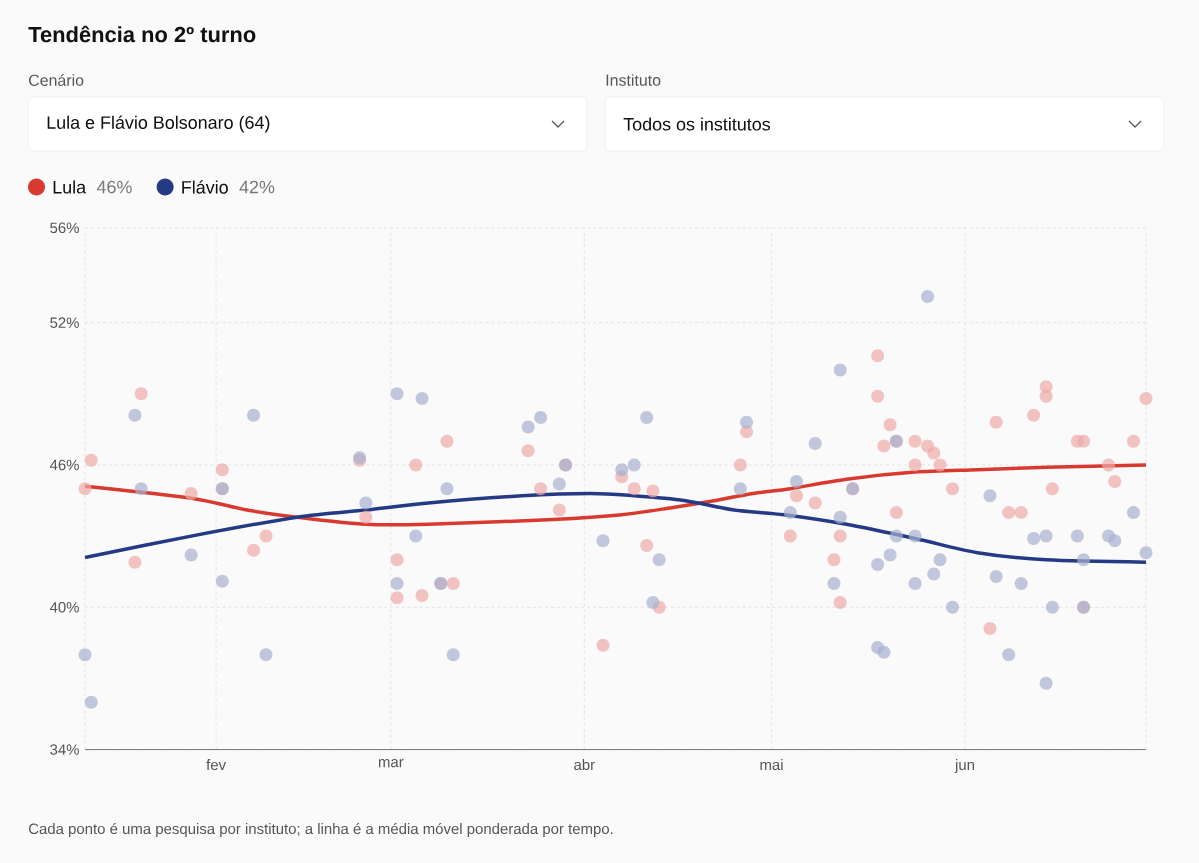  Describe the element at coordinates (633, 80) in the screenshot. I see `text: Instituto` at that location.